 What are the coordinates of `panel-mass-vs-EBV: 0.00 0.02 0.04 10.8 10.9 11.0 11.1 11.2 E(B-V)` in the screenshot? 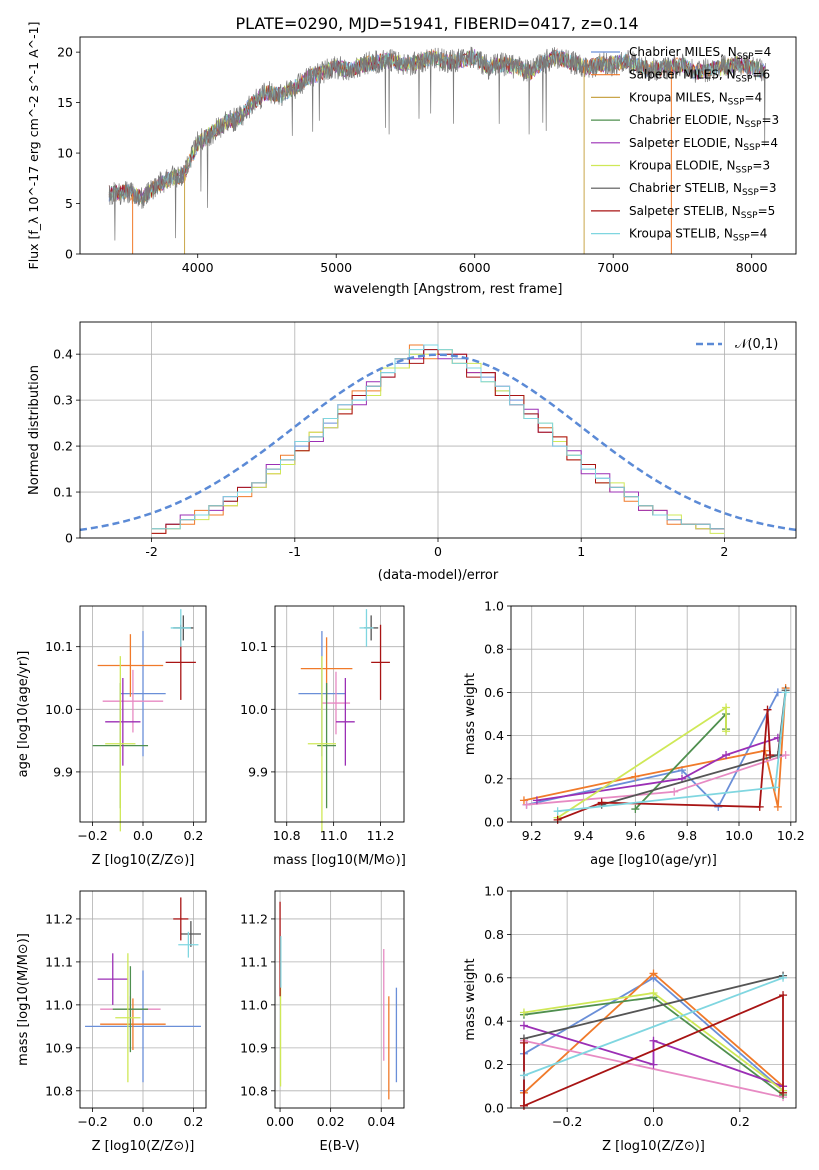 It's located at (322, 1022).